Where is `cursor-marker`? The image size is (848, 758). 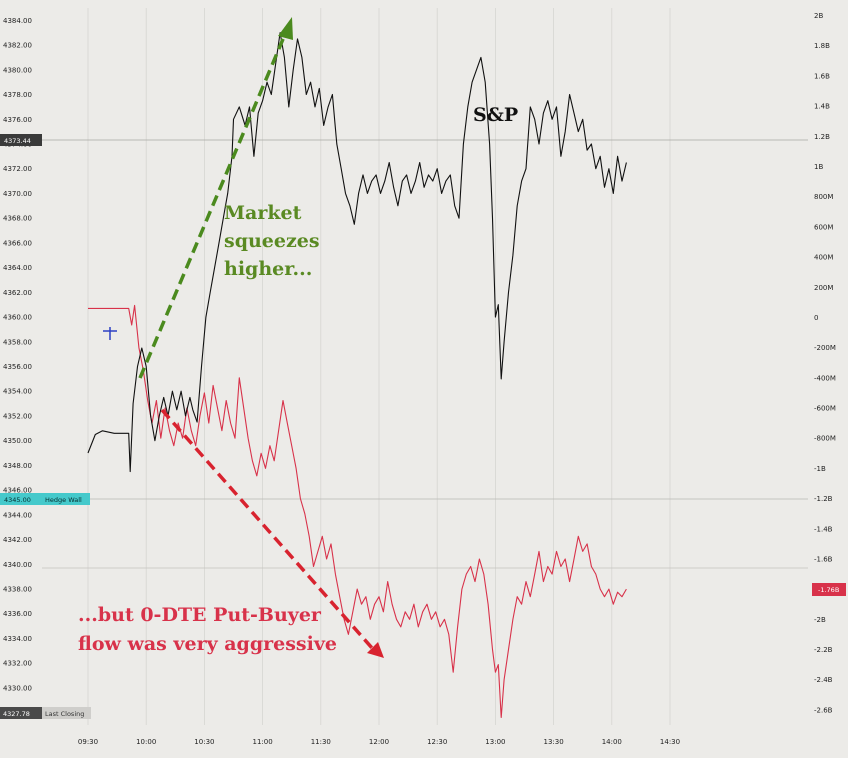 cursor-marker is located at coordinates (110, 333).